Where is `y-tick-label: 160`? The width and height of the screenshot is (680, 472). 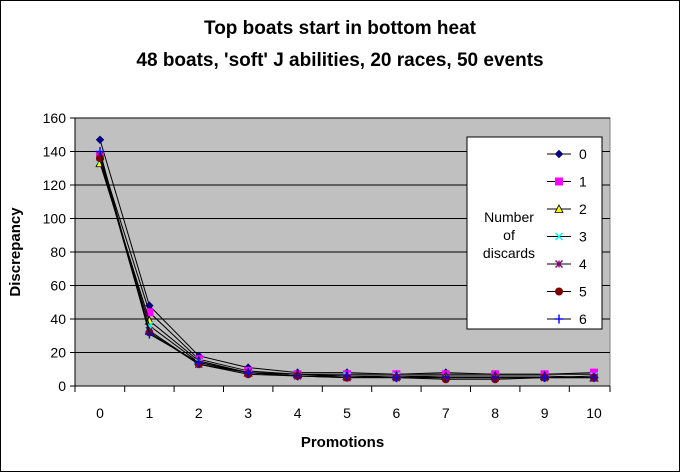
y-tick-label: 160 is located at coordinates (55, 118).